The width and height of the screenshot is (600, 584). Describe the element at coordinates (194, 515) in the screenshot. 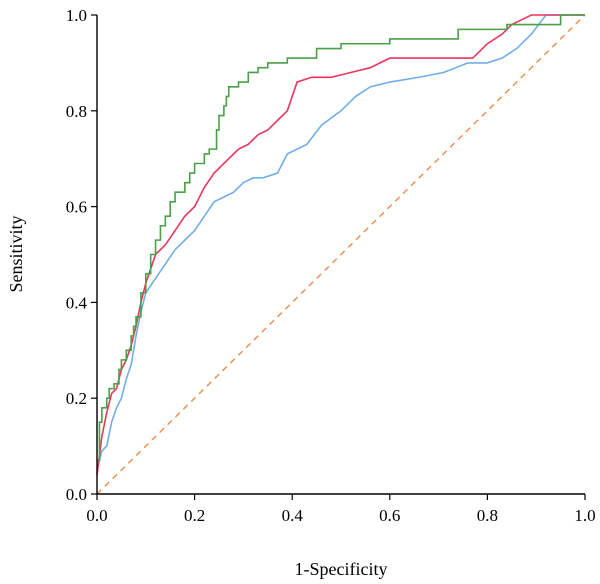

I see `x-tick-label: 0.2` at that location.